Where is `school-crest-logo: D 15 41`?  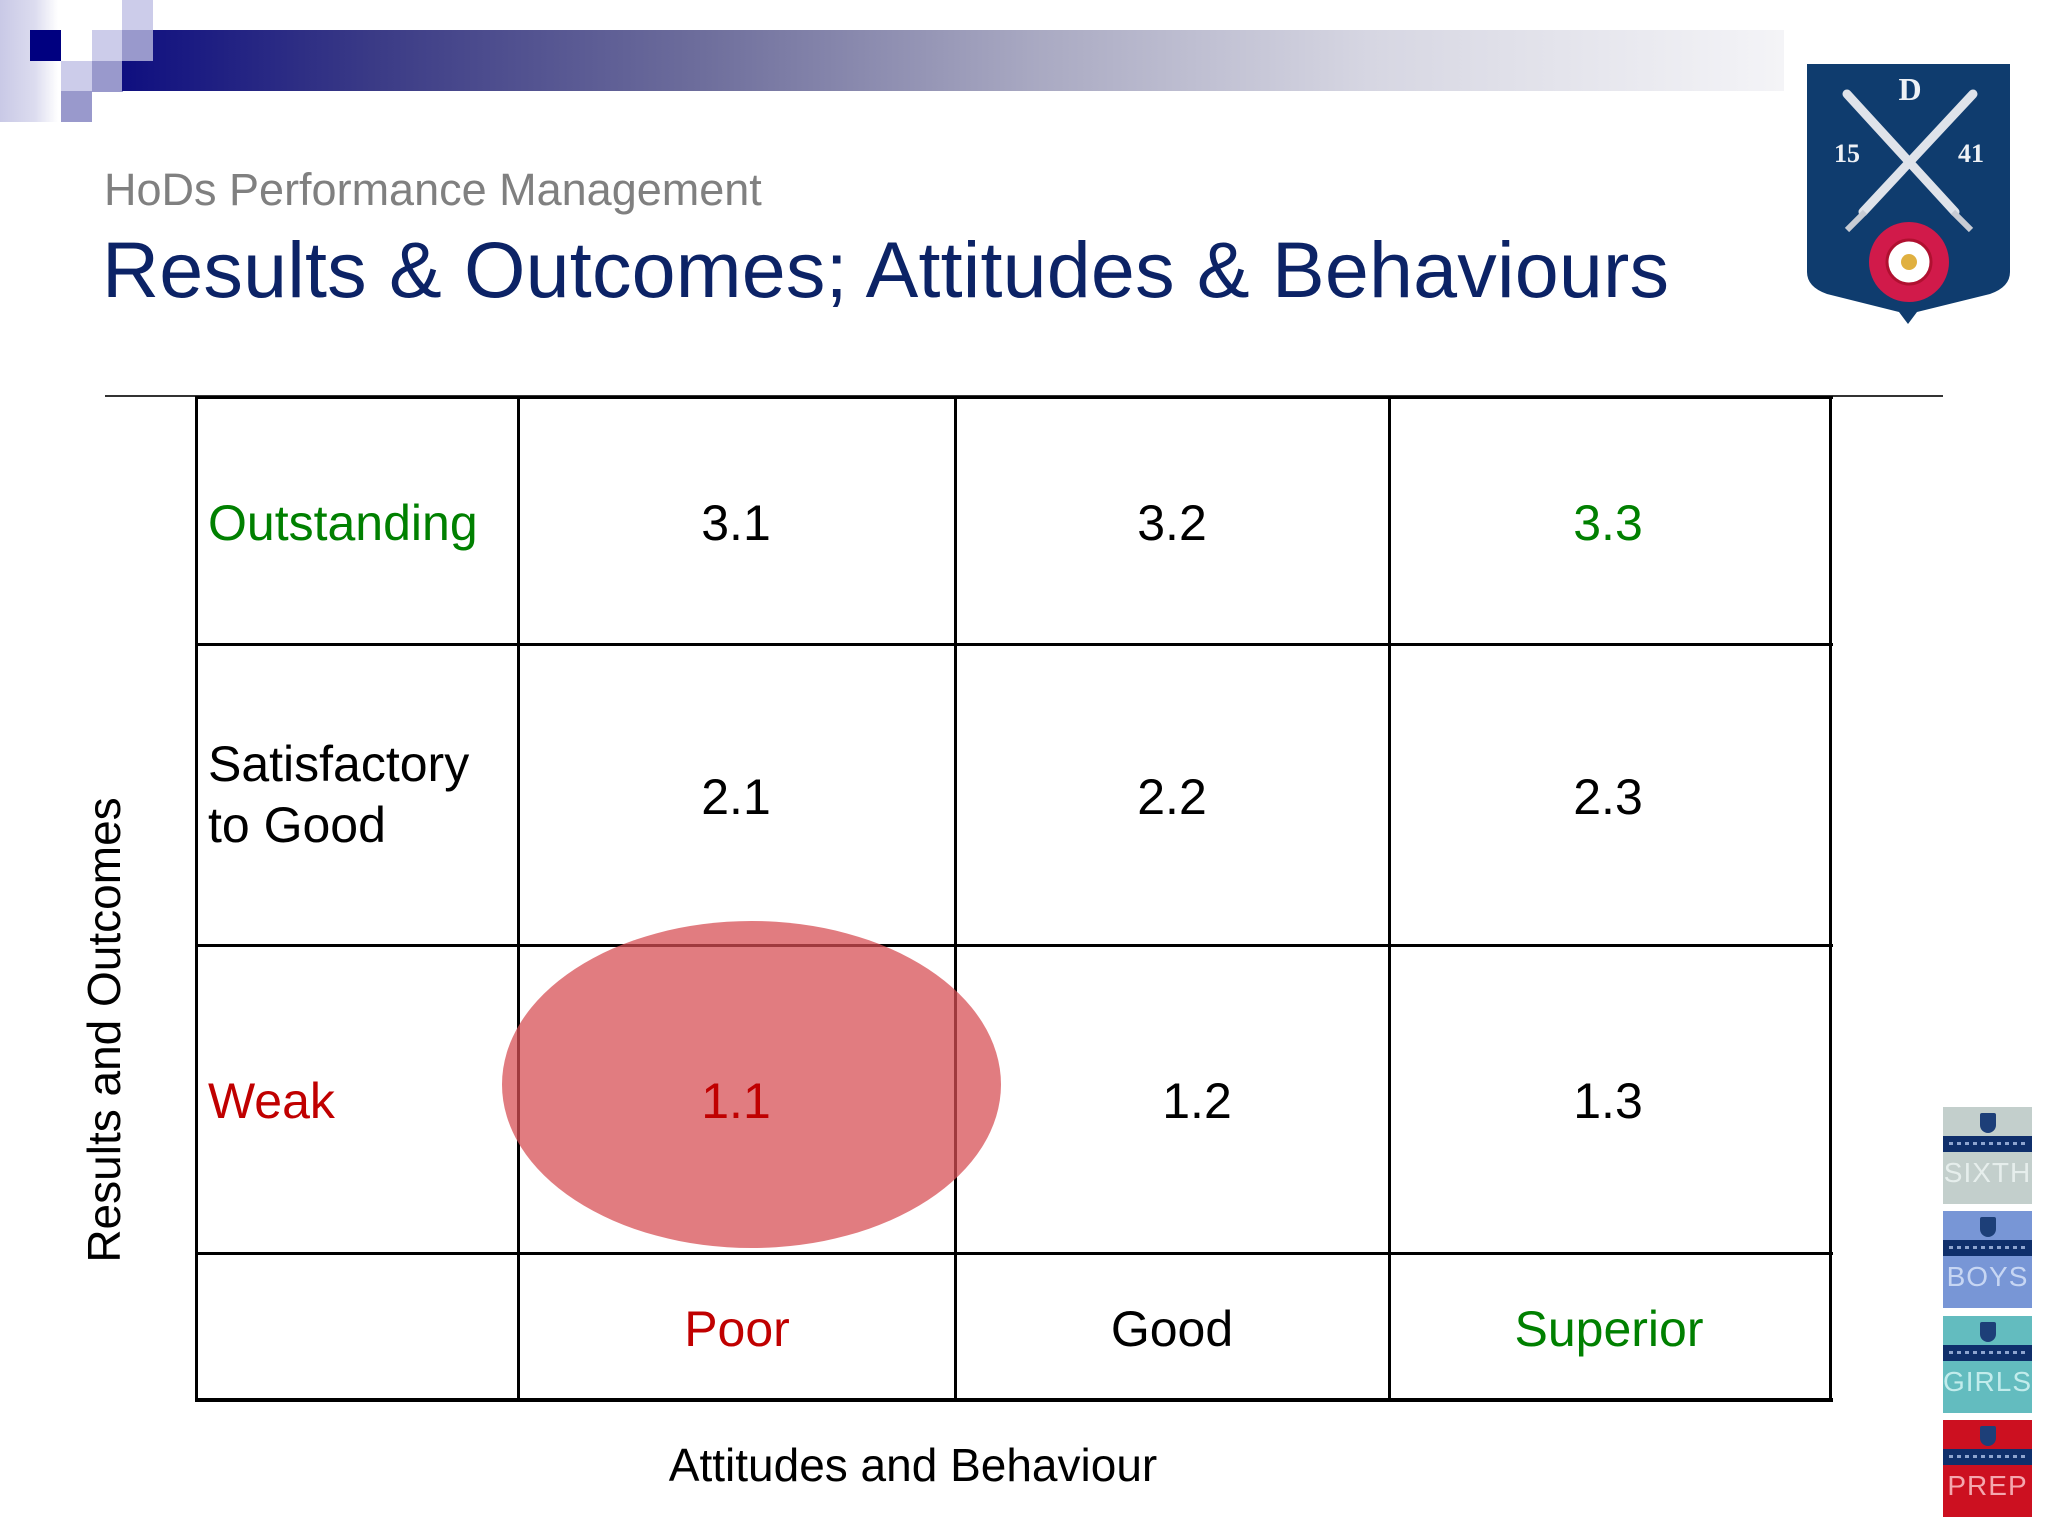
school-crest-logo: D 15 41 is located at coordinates (1908, 193).